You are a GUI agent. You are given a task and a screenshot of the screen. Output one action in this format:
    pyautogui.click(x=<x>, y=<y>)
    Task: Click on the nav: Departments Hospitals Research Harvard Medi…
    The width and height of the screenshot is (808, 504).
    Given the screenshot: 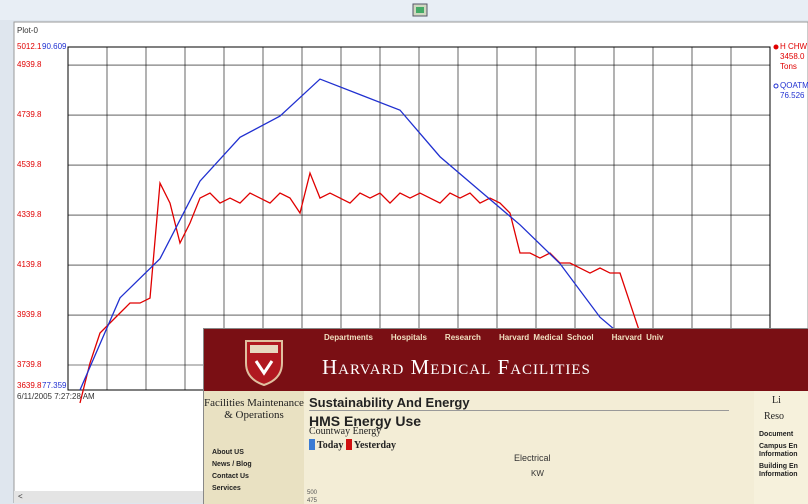 What is the action you would take?
    pyautogui.click(x=502, y=337)
    